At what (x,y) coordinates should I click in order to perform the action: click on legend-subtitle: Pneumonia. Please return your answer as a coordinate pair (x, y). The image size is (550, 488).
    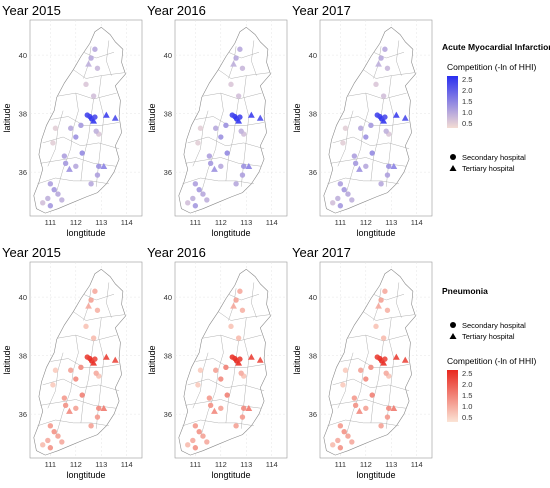
    Looking at the image, I should click on (465, 291).